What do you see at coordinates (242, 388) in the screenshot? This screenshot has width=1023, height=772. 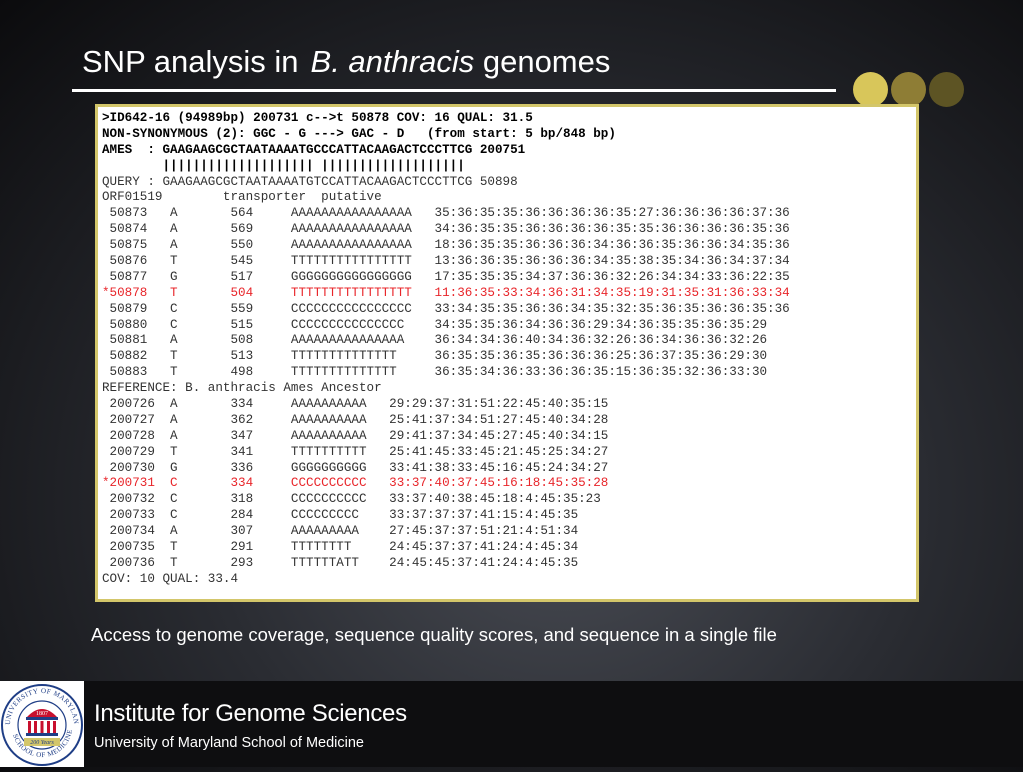 I see `sequence-line: REFERENCE: B. anthracis Ames Ancestor` at bounding box center [242, 388].